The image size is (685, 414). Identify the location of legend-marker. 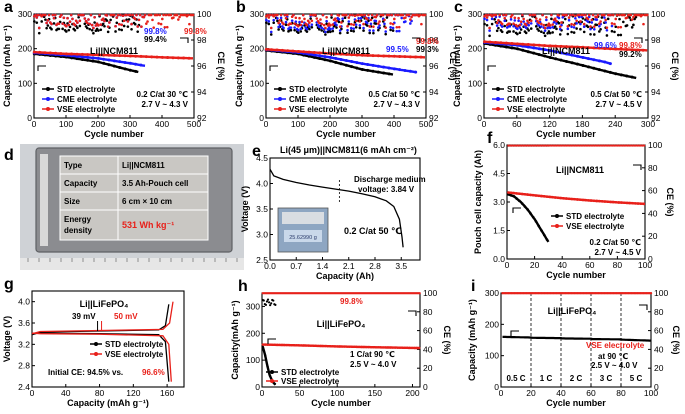
(48, 99).